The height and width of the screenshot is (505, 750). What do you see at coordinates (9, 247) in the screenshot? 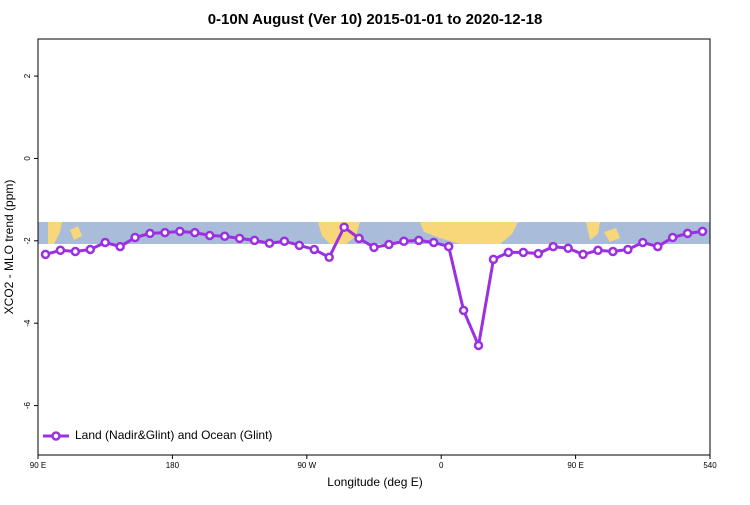
I see `y-axis-label: XCO2 - MLO trend (ppm)` at bounding box center [9, 247].